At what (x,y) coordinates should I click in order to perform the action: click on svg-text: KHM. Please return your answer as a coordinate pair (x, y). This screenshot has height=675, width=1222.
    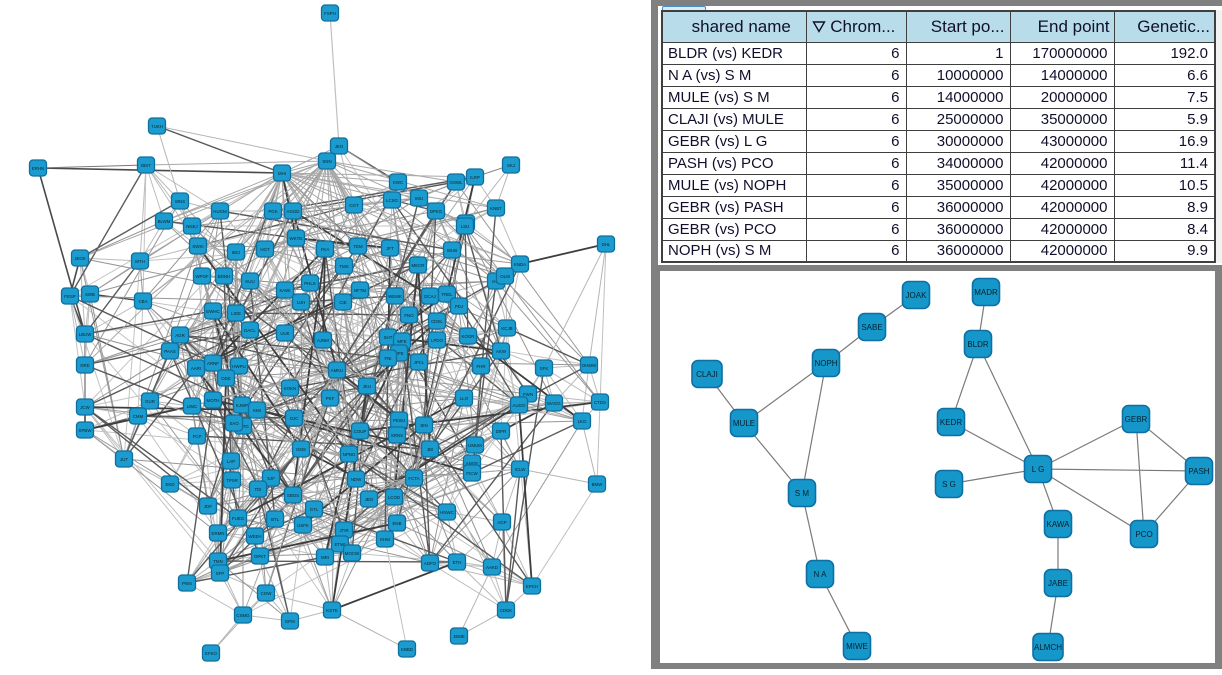
    Looking at the image, I should click on (385, 539).